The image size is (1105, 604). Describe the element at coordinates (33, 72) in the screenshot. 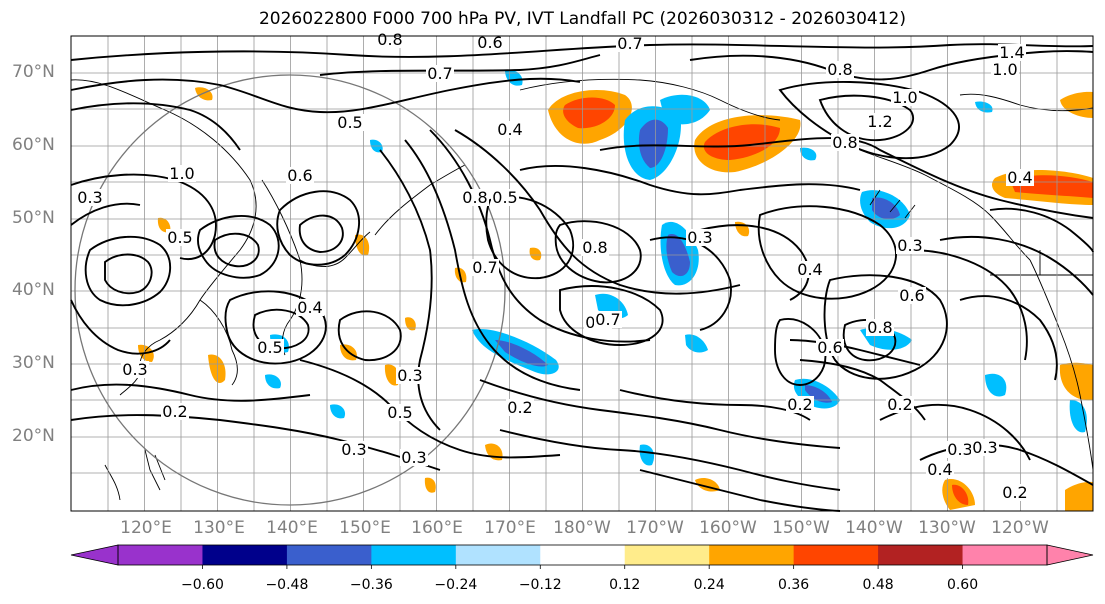

I see `lat-label: 70°N` at that location.